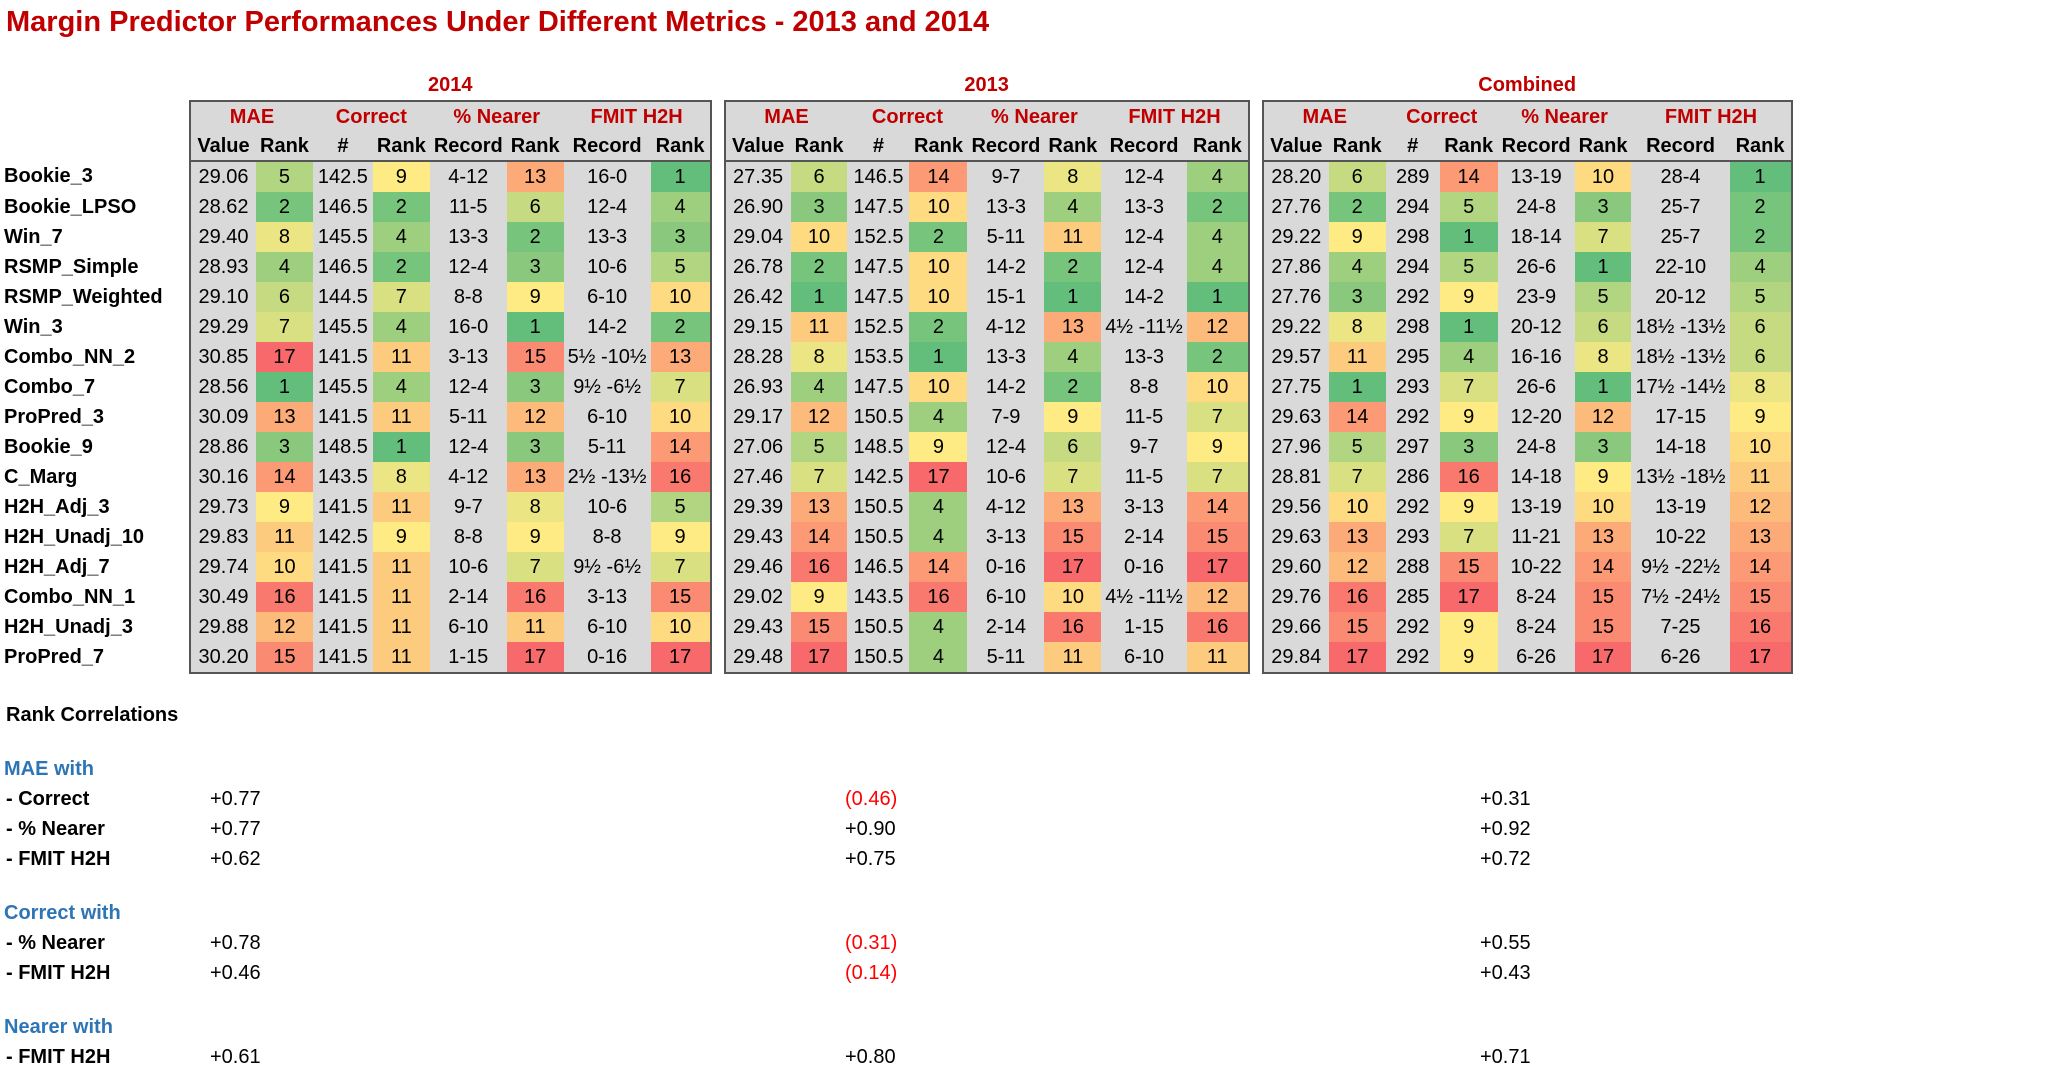 The image size is (2058, 1073). What do you see at coordinates (284, 567) in the screenshot?
I see `rank-cell: 10` at bounding box center [284, 567].